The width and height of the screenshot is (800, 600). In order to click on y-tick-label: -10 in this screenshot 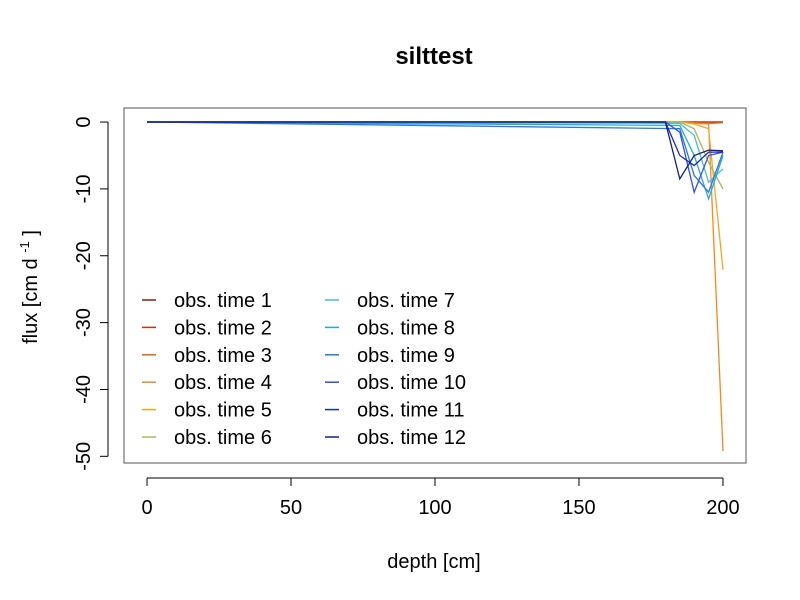, I will do `click(84, 188)`.